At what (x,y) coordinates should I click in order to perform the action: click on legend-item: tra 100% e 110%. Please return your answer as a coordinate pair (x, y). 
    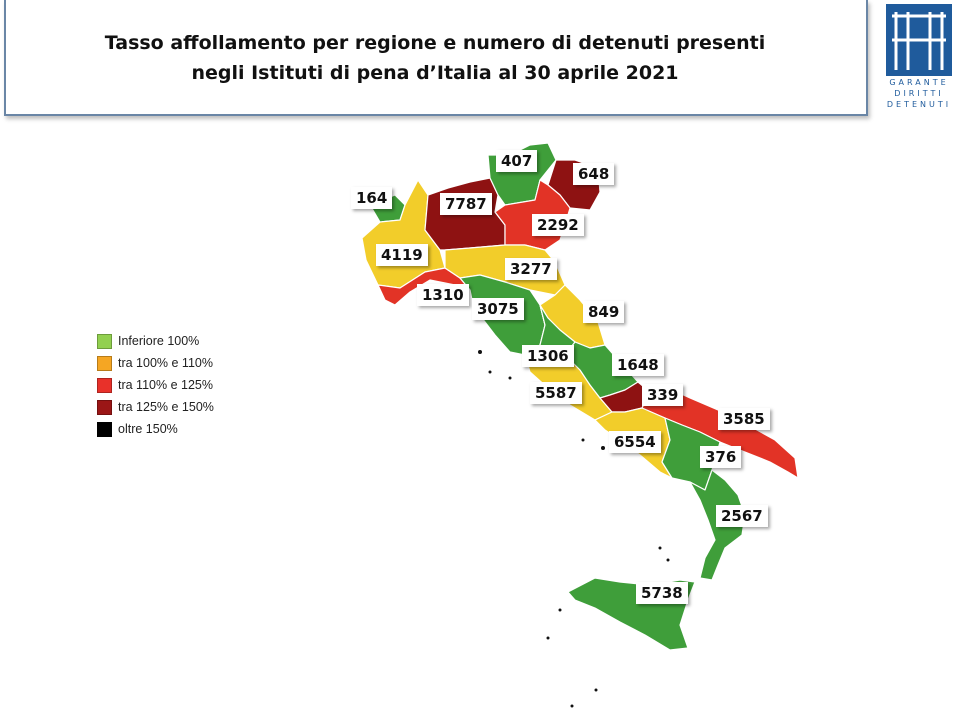
    Looking at the image, I should click on (155, 363).